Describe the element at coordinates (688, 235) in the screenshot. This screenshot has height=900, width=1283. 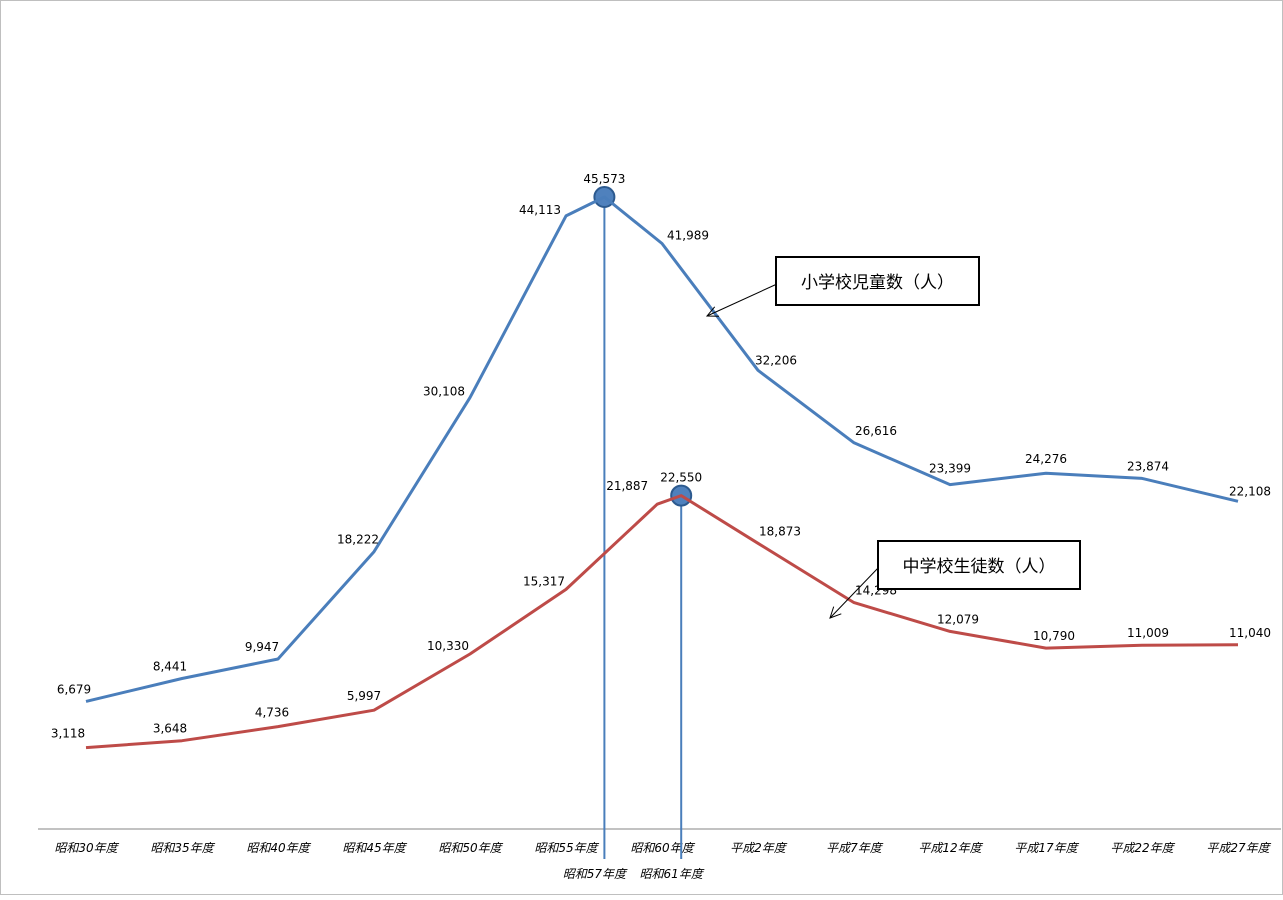
I see `data-label: 41,989` at that location.